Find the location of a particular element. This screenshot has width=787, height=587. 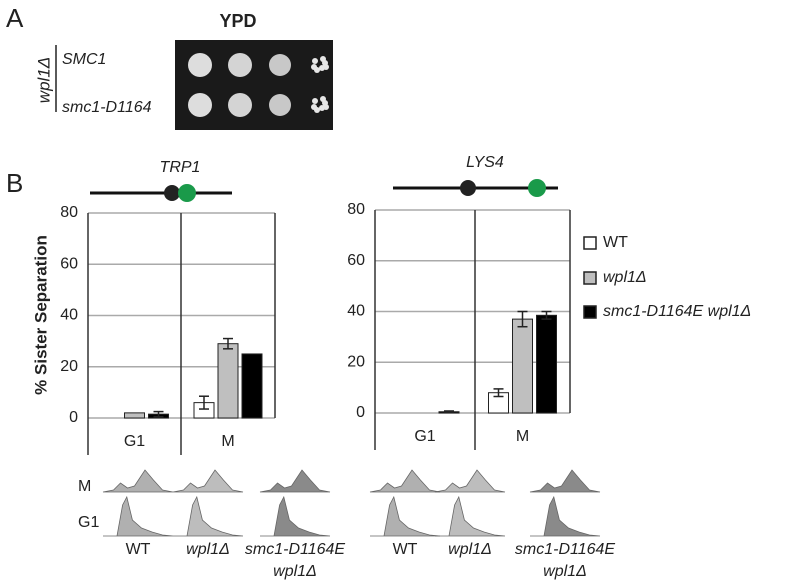

panel-label: A is located at coordinates (15, 18).